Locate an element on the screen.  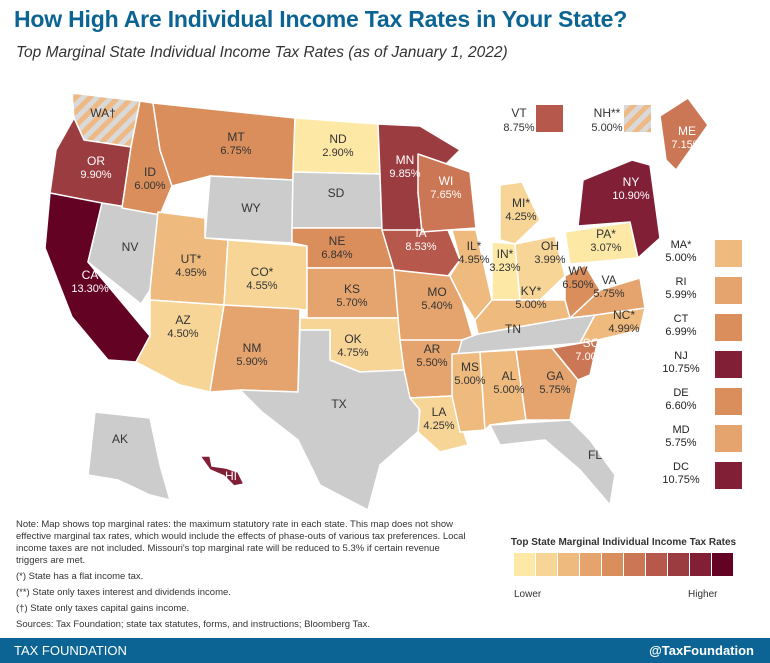
callout-rate-vt: 8.75% is located at coordinates (518, 128).